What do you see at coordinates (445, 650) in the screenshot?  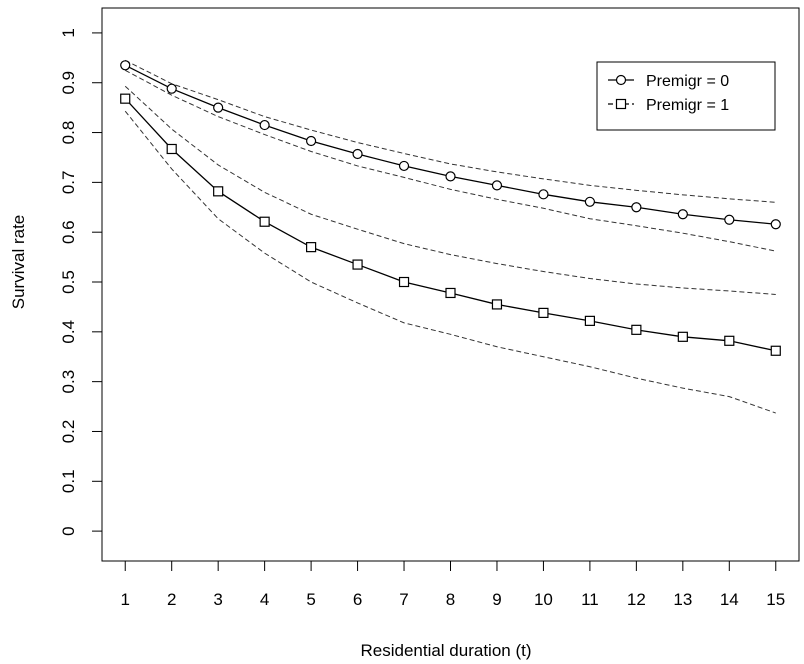 I see `x-axis-title: Residential duration (t)` at bounding box center [445, 650].